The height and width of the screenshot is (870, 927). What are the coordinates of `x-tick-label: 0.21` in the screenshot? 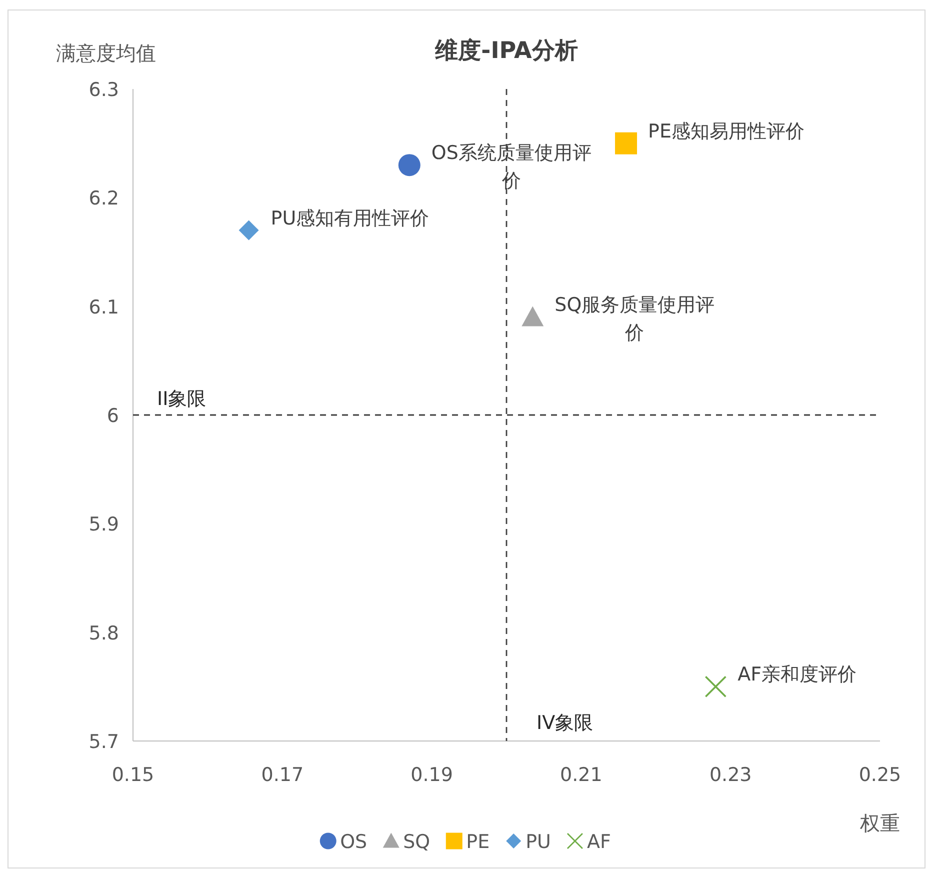 It's located at (581, 775).